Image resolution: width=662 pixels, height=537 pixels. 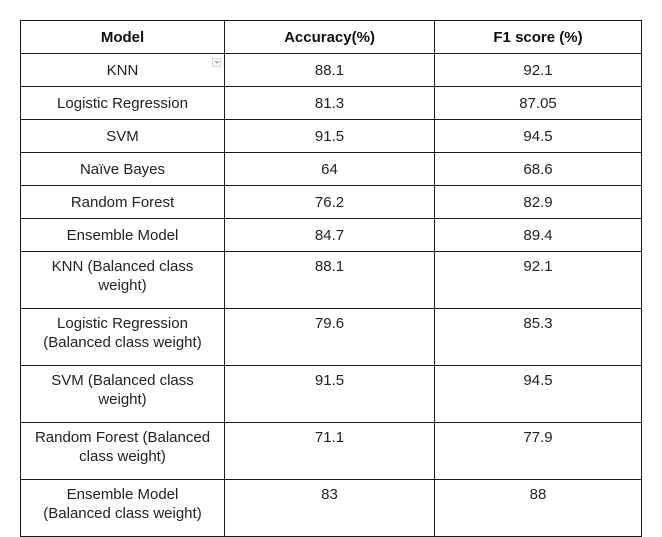 I want to click on model-name-line-1: Logistic Regression, so click(x=122, y=323).